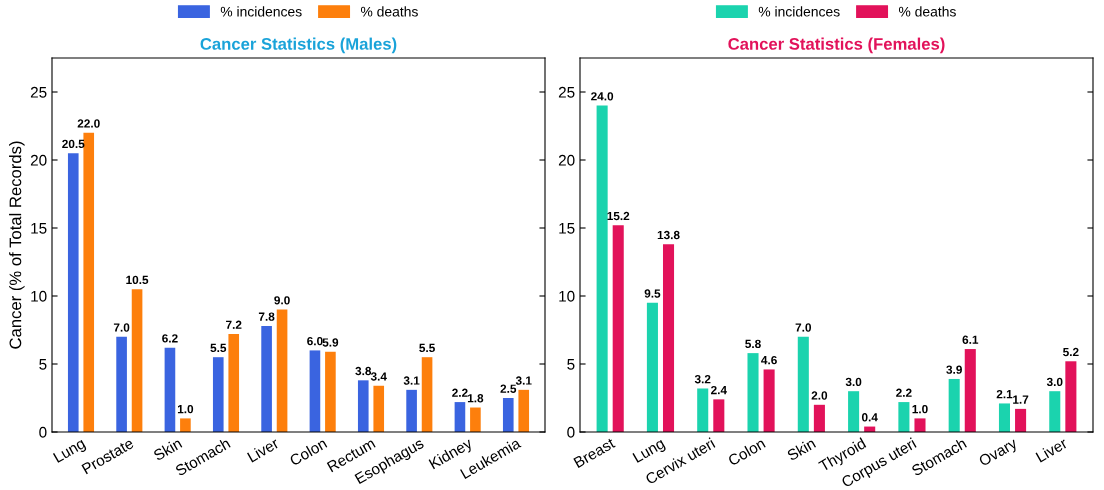  Describe the element at coordinates (836, 45) in the screenshot. I see `chart-title: Cancer Statistics (Females)` at that location.